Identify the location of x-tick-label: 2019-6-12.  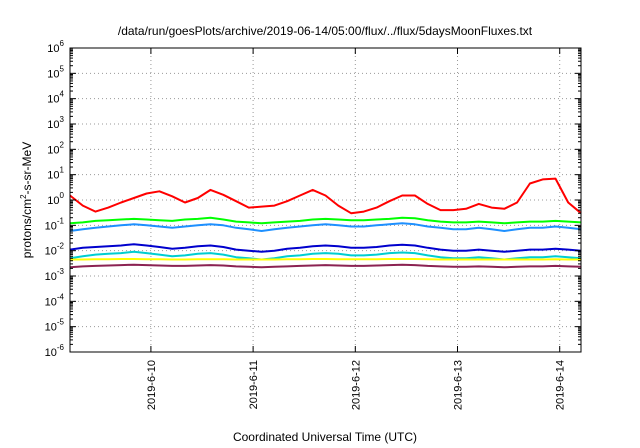
(356, 385).